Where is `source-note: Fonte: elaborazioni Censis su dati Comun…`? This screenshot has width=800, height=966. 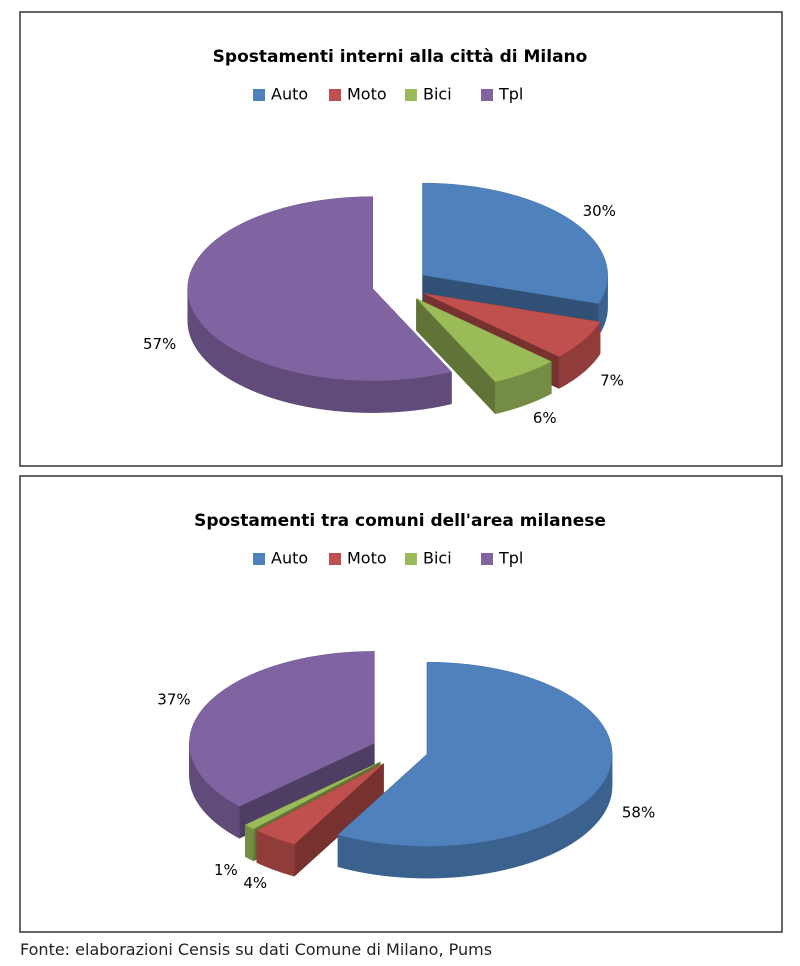
source-note: Fonte: elaborazioni Censis su dati Comun… is located at coordinates (256, 949).